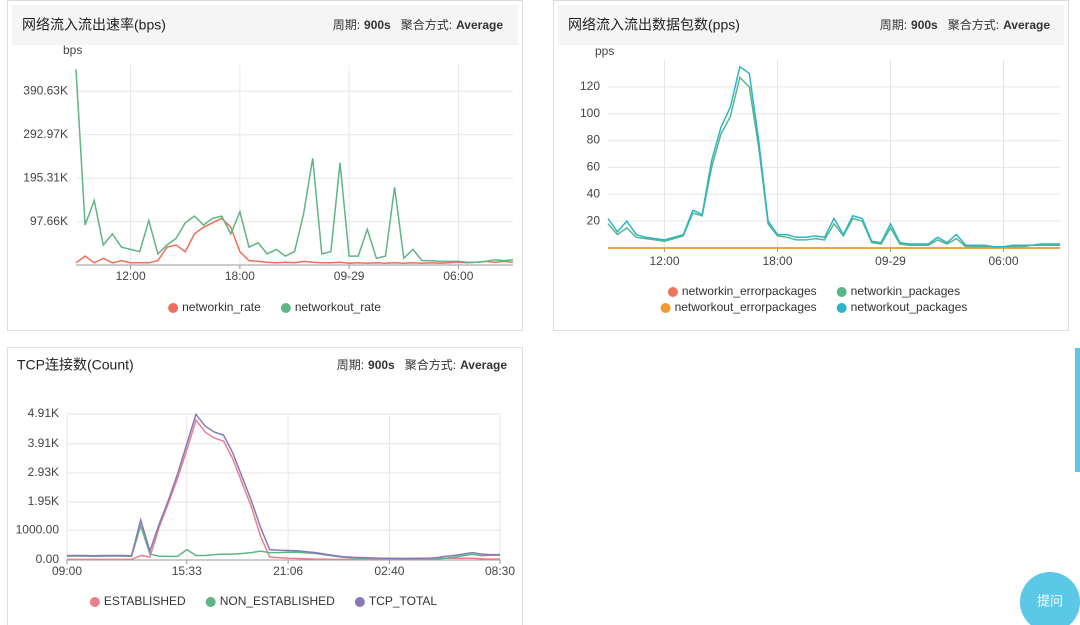  I want to click on legend-label: NON_ESTABLISHED, so click(277, 601).